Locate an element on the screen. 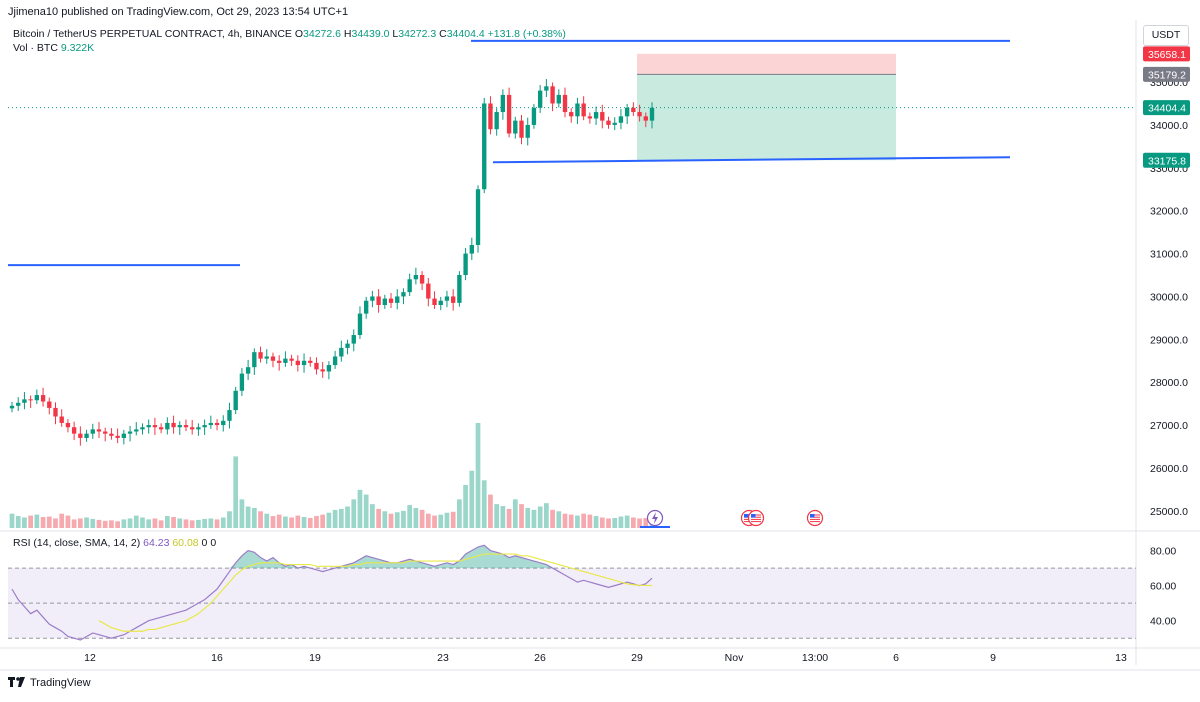  us-flag-event-icon-2-canton is located at coordinates (753, 516).